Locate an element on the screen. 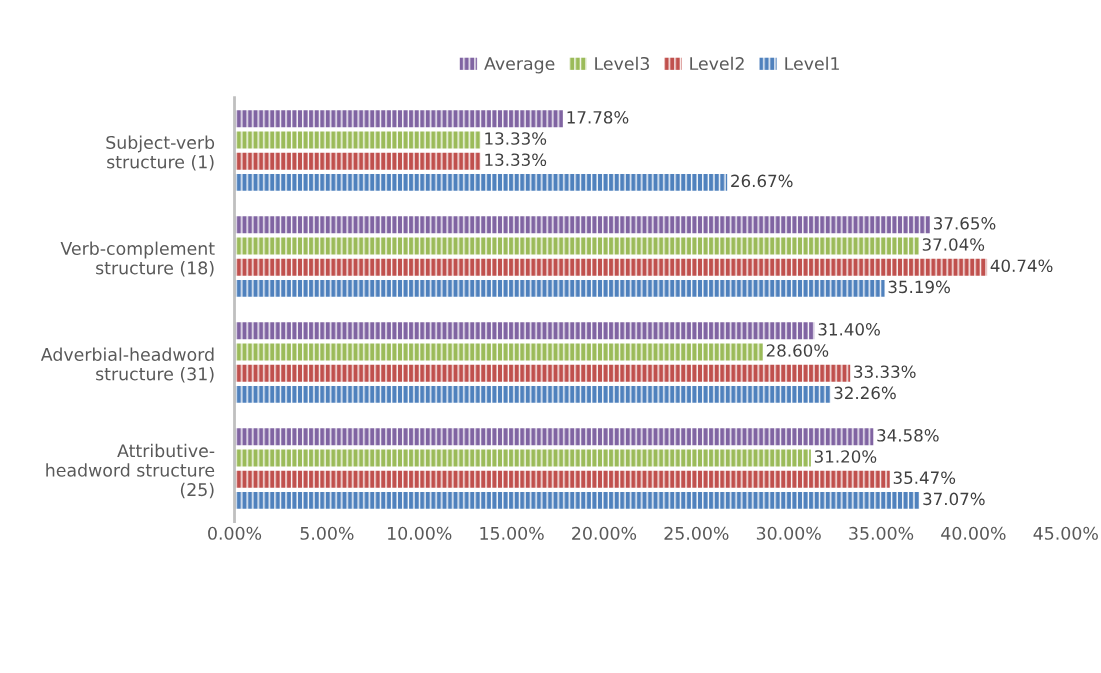 This screenshot has height=673, width=1101. data-label: 37.04% is located at coordinates (953, 244).